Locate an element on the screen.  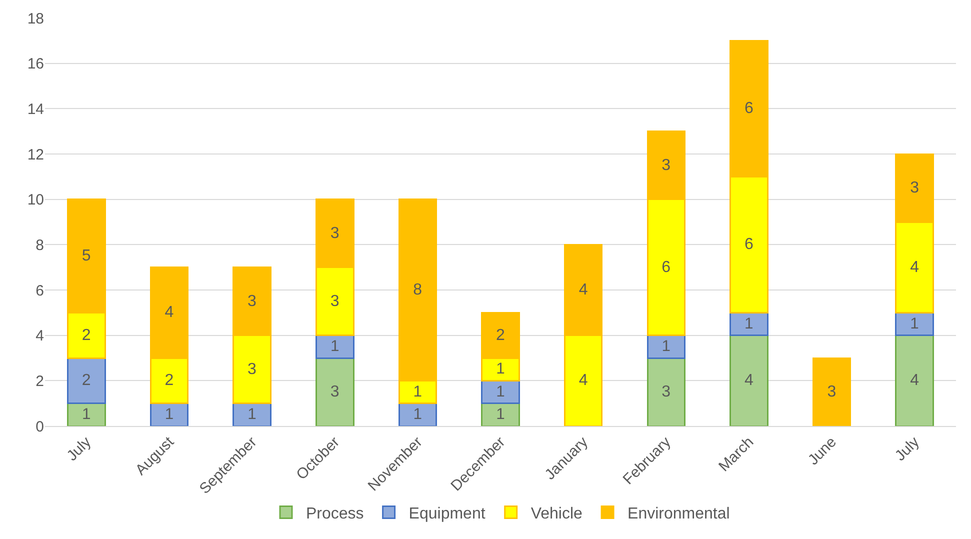
y-tick-label: 14 is located at coordinates (35, 109).